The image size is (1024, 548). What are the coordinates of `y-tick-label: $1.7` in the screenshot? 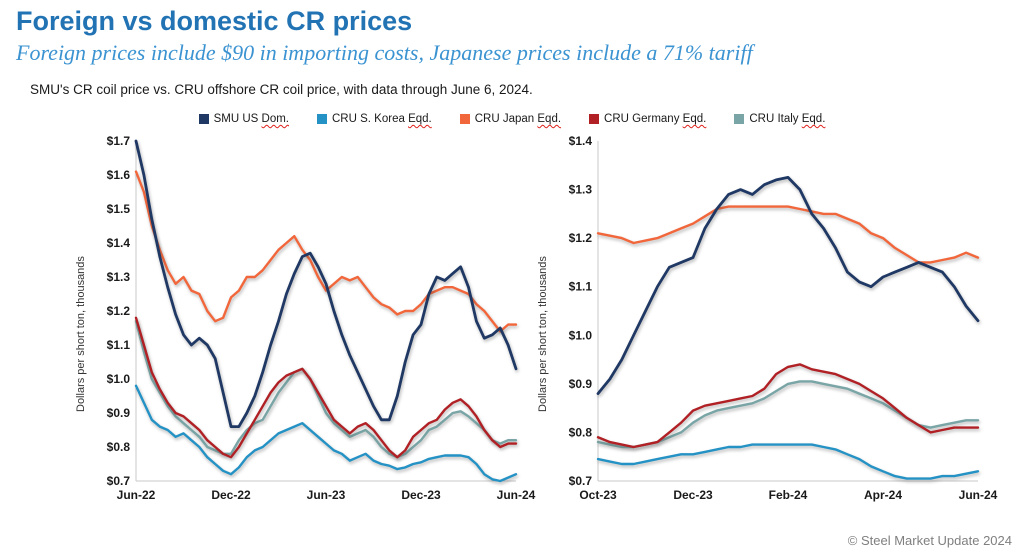 It's located at (119, 141).